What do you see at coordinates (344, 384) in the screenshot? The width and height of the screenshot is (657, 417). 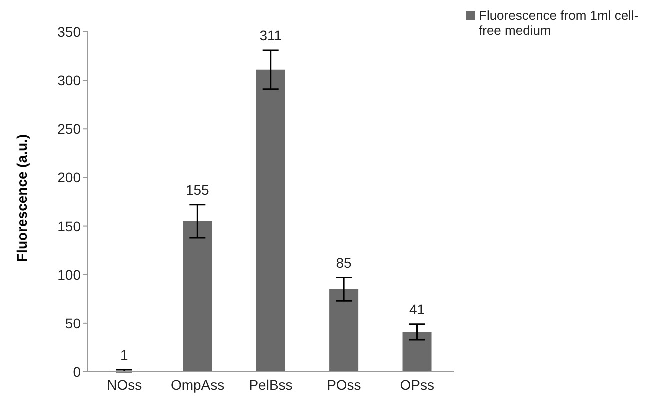 I see `x-tick-label: POss` at bounding box center [344, 384].